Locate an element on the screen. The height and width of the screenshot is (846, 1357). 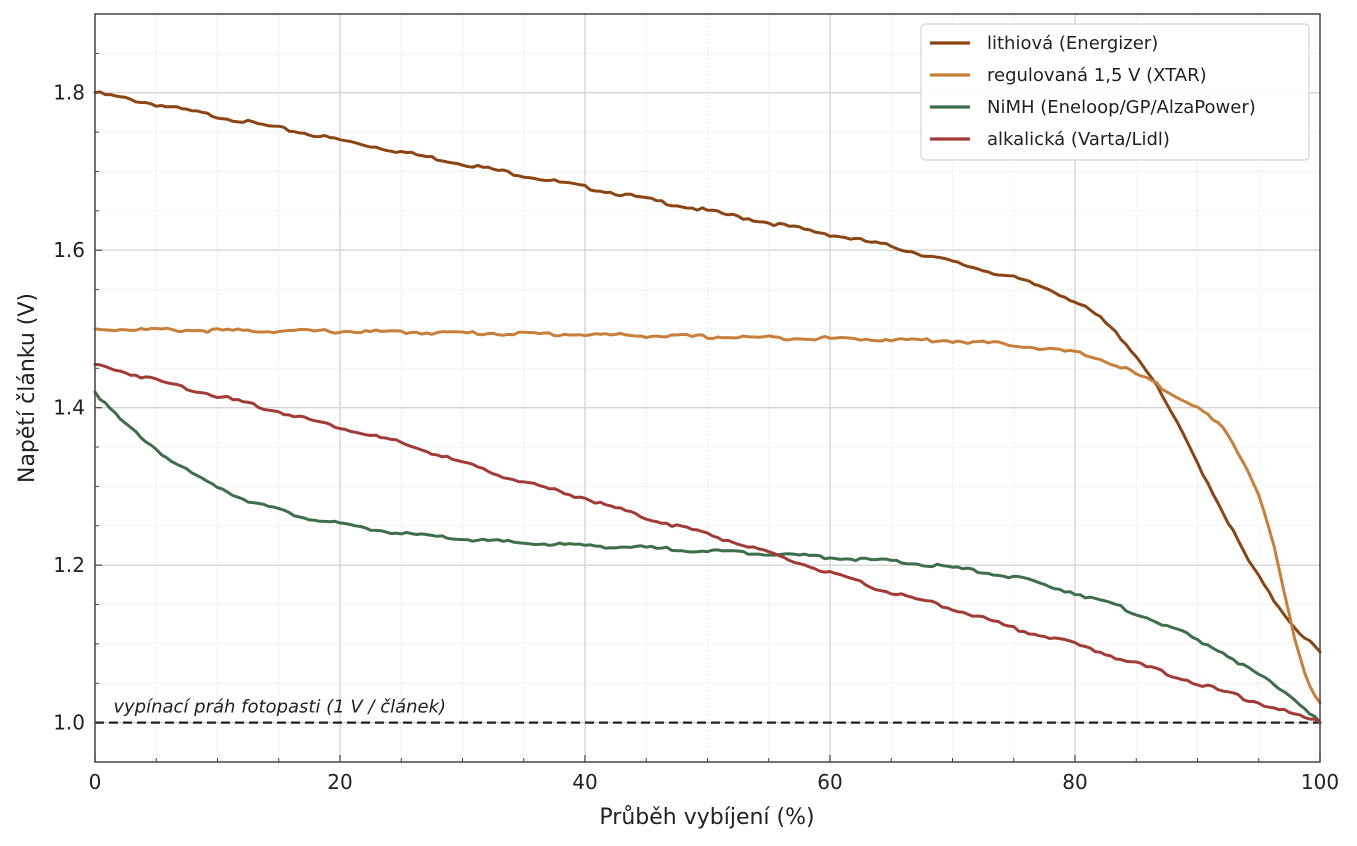
threshold-label: vypínací práh fotopasti (1 V / článek) is located at coordinates (279, 707).